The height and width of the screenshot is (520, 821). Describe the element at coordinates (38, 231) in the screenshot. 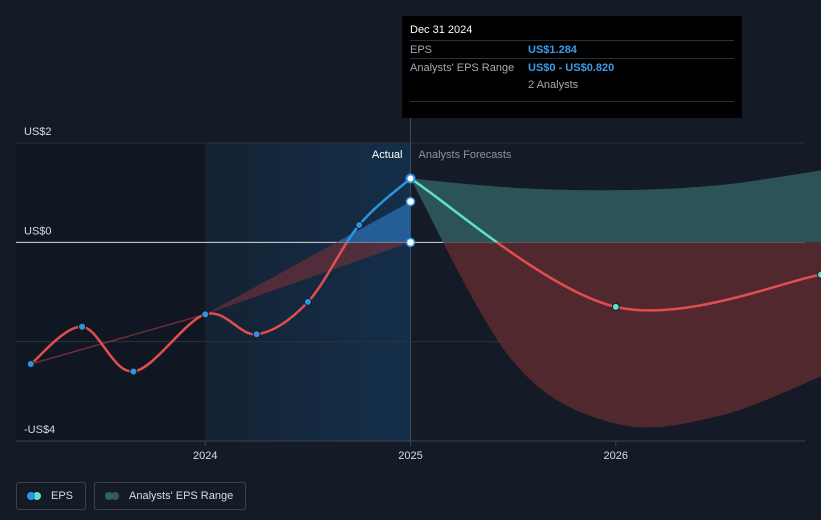

I see `y-tick-label-1: US$0` at that location.